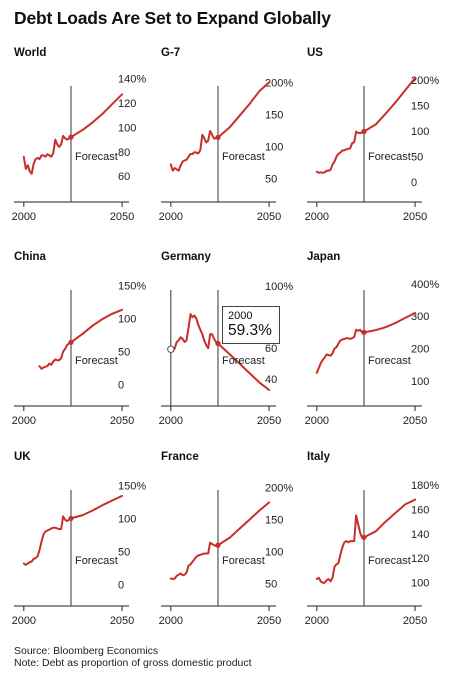  What do you see at coordinates (171, 349) in the screenshot?
I see `hover-point` at bounding box center [171, 349].